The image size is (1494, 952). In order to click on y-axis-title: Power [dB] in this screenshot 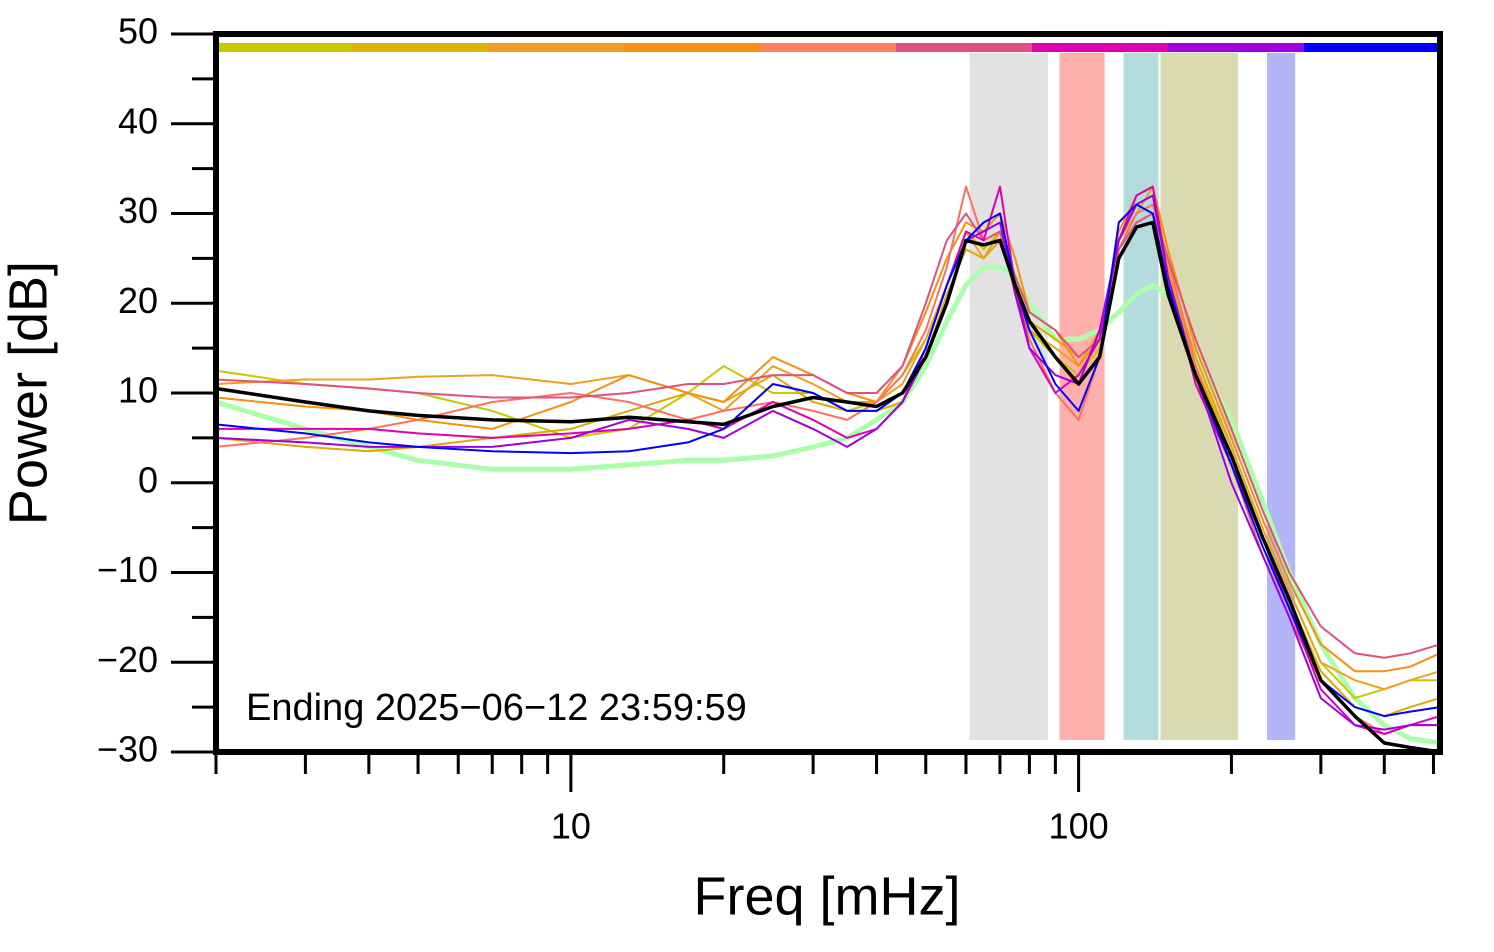, I will do `click(29, 393)`.